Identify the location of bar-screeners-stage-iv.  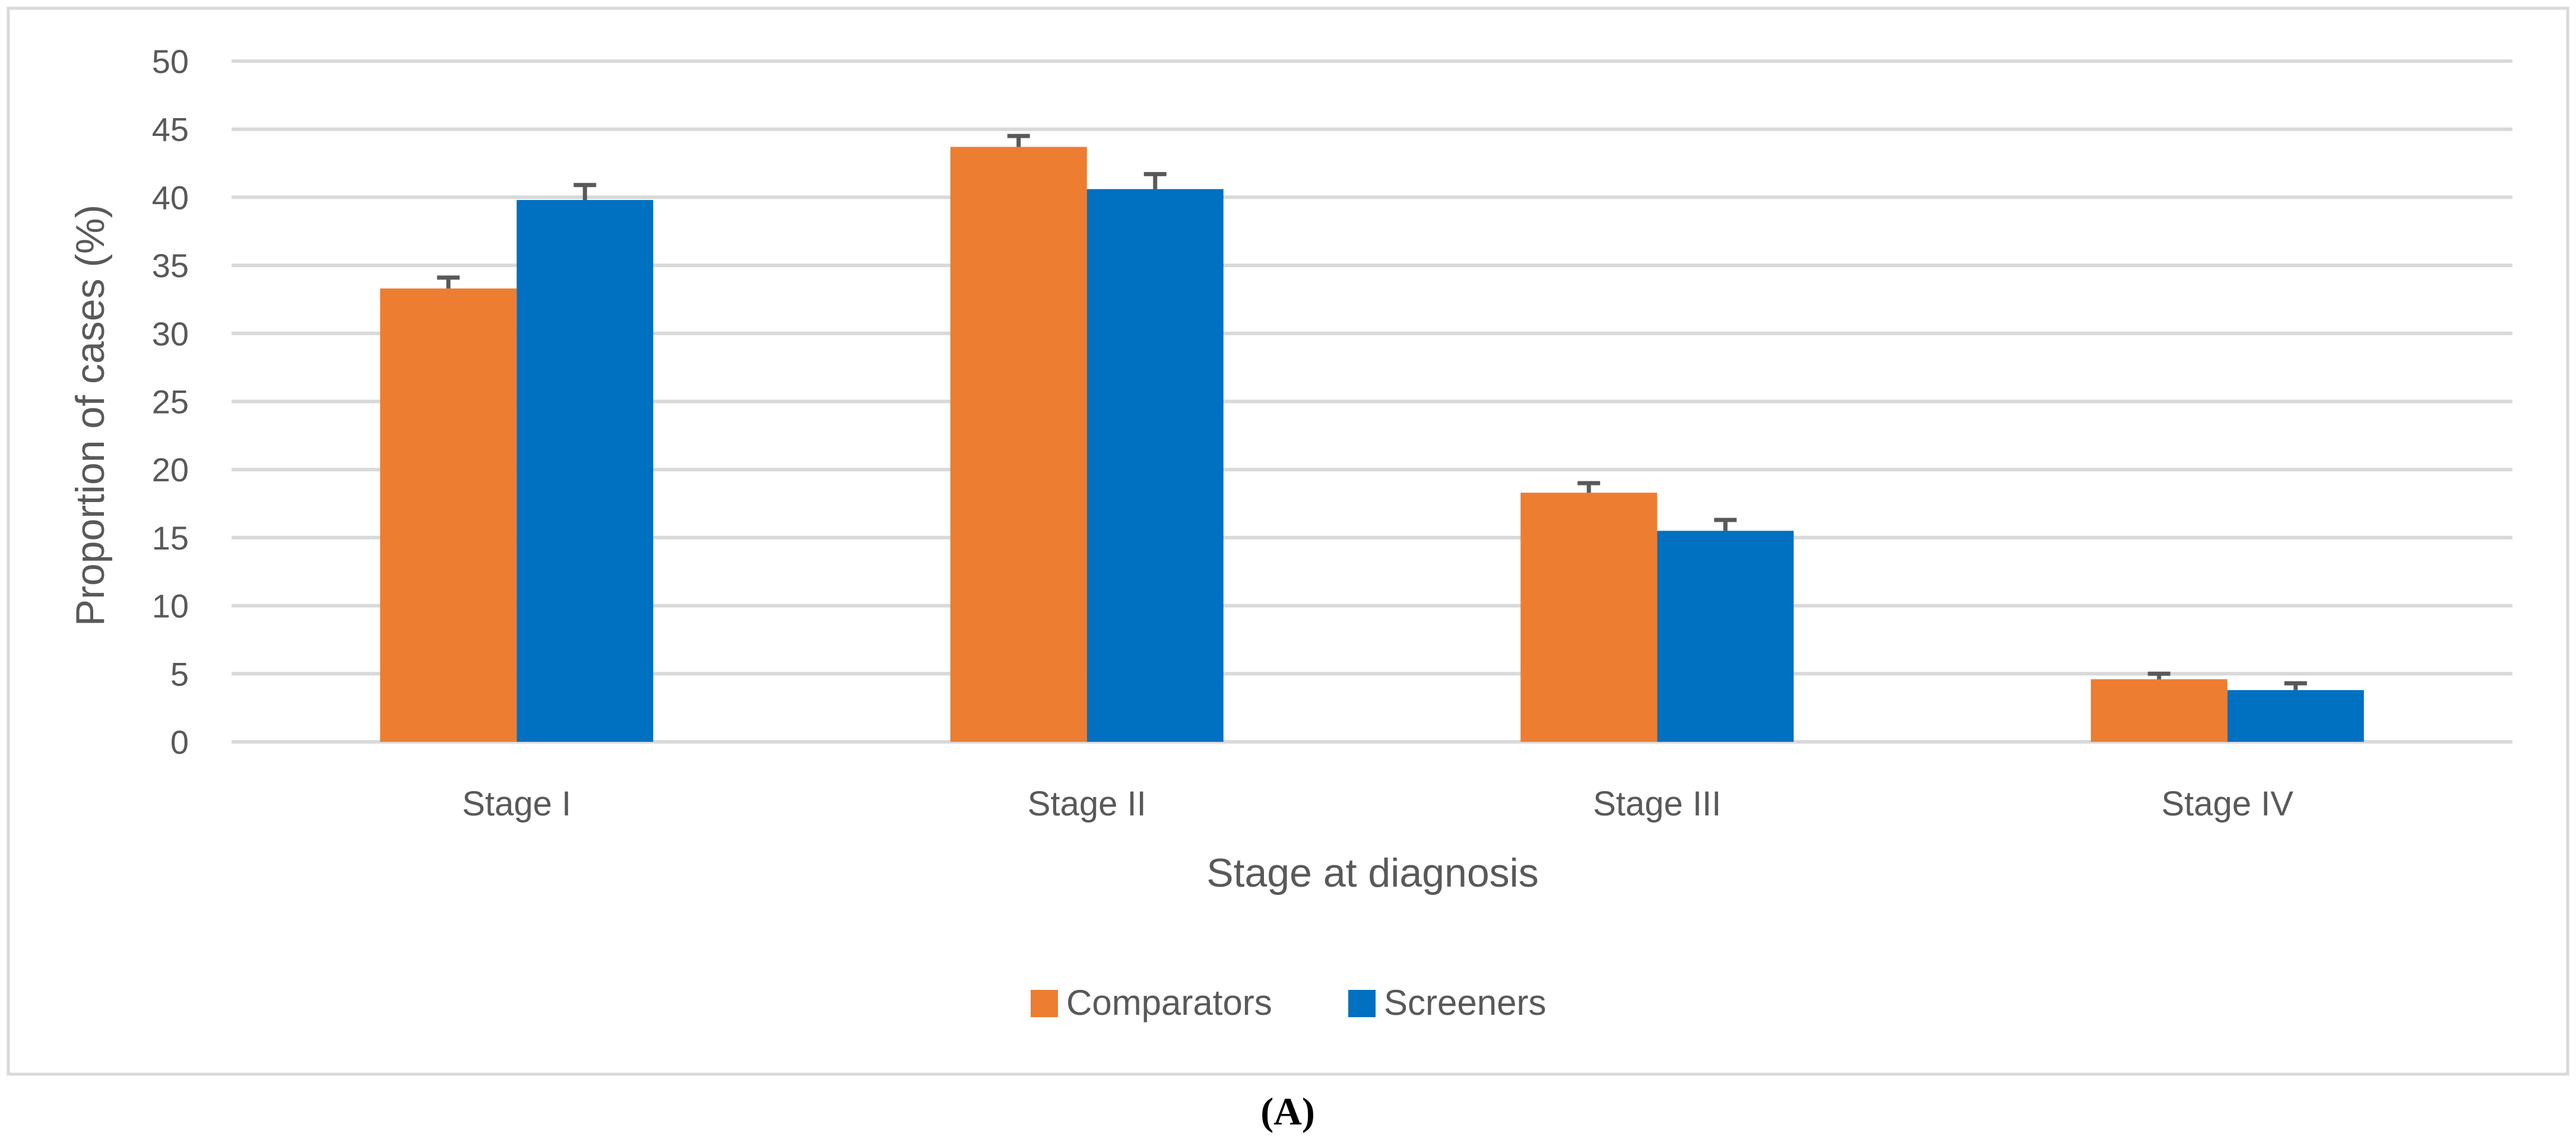
(2295, 716).